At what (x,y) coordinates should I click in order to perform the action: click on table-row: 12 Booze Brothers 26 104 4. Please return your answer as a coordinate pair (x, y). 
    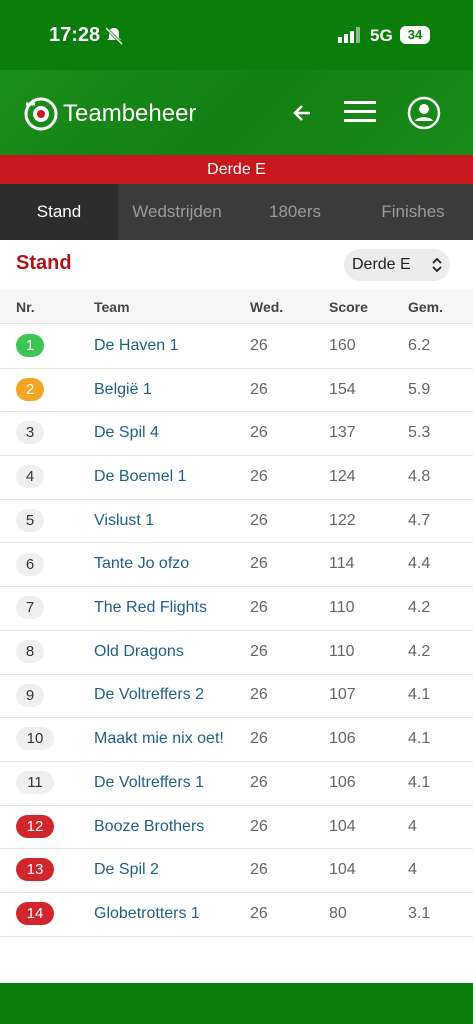
    Looking at the image, I should click on (236, 827).